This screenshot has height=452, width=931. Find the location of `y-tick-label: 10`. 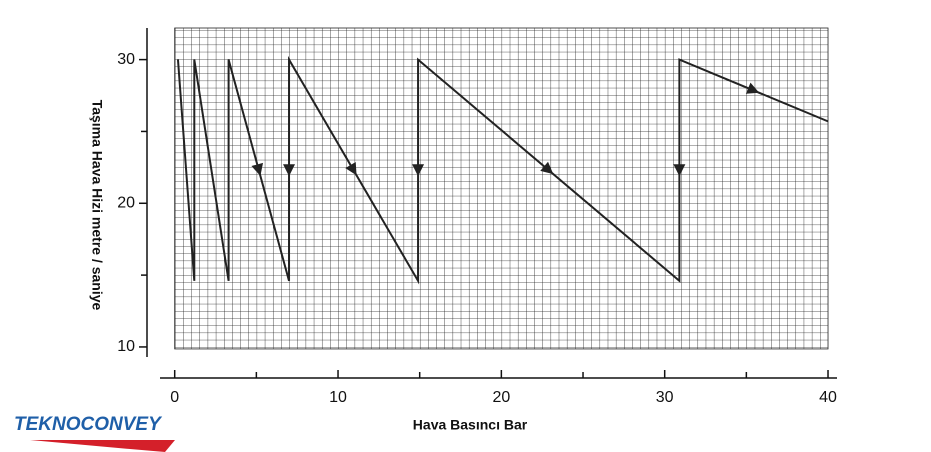

y-tick-label: 10 is located at coordinates (126, 346).